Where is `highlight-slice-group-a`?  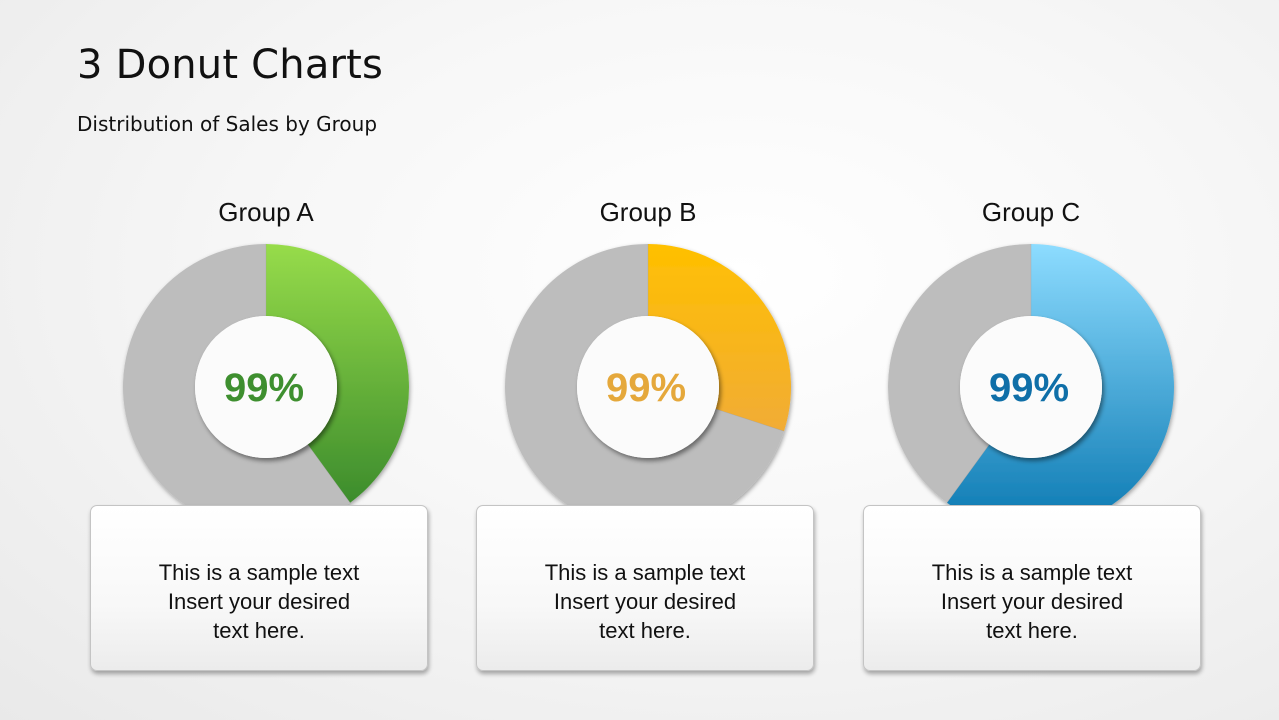
highlight-slice-group-a is located at coordinates (337, 373).